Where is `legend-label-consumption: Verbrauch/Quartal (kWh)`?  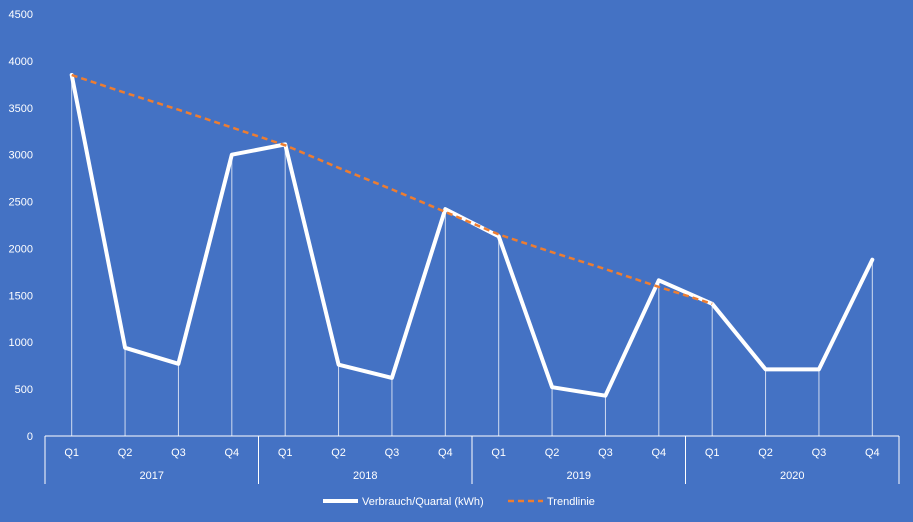 legend-label-consumption: Verbrauch/Quartal (kWh) is located at coordinates (423, 502).